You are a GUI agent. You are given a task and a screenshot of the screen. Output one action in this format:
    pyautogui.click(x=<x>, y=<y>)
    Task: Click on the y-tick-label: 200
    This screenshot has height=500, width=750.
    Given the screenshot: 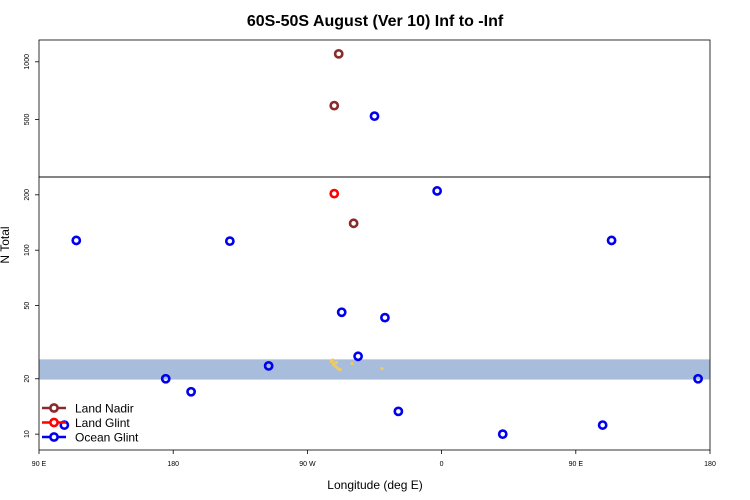 What is the action you would take?
    pyautogui.click(x=27, y=195)
    